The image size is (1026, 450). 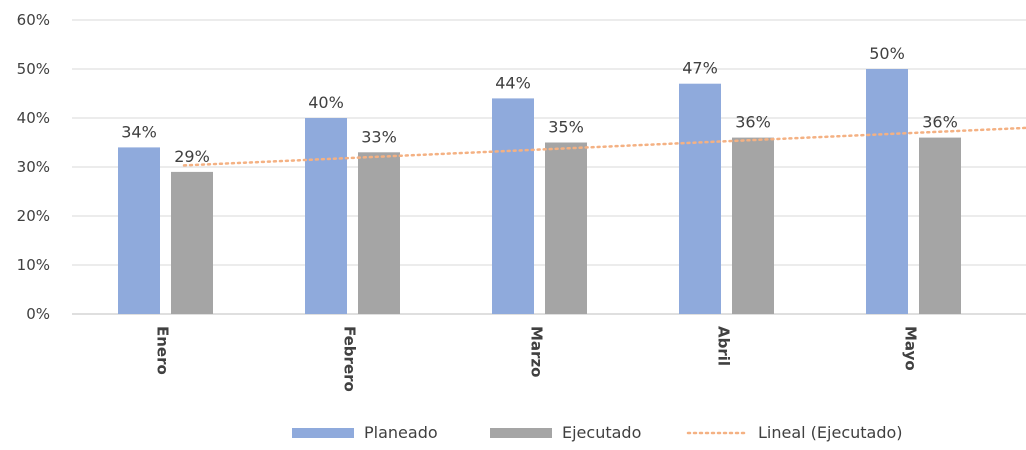 I want to click on legend: Planeado Ejecutado Lineal (Ejecutado), so click(x=597, y=432).